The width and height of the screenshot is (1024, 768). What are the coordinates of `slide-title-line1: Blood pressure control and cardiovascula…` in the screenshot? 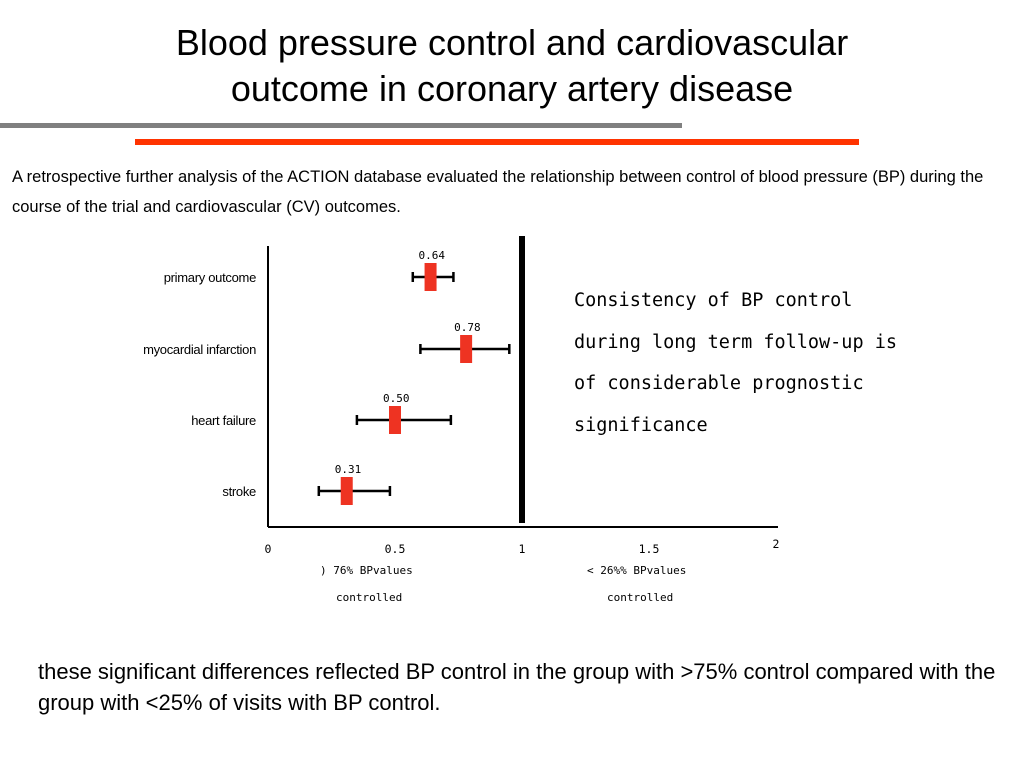 It's located at (512, 42).